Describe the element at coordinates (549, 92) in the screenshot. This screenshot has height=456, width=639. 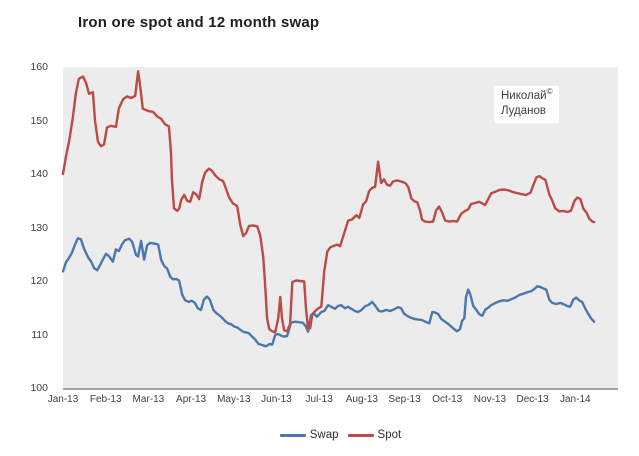
I see `copyright-icon: ©` at that location.